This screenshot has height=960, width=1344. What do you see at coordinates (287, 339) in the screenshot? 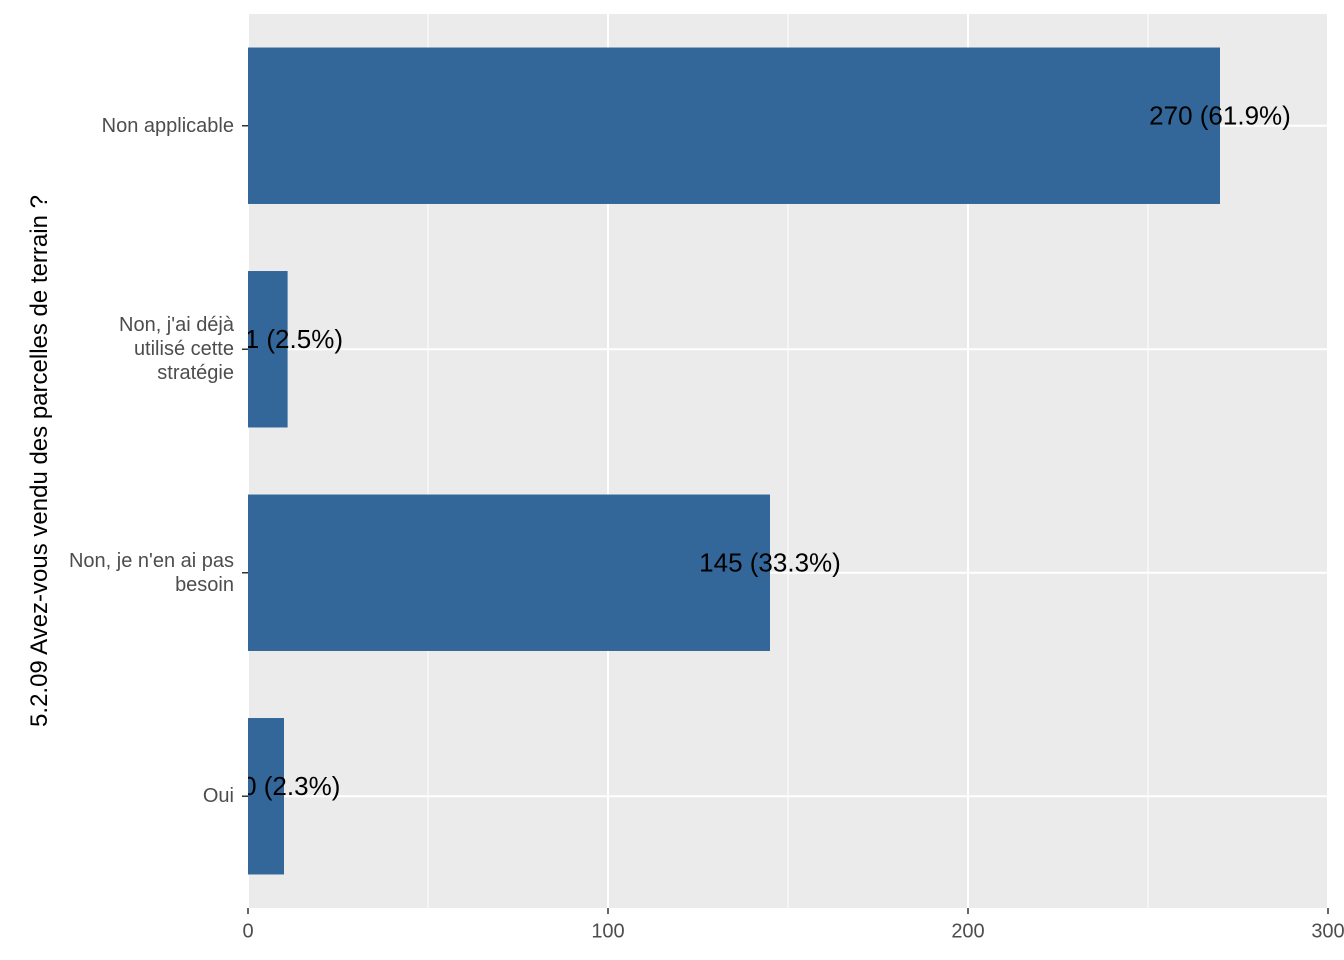
I see `value-label: 11 (2.5%)` at bounding box center [287, 339].